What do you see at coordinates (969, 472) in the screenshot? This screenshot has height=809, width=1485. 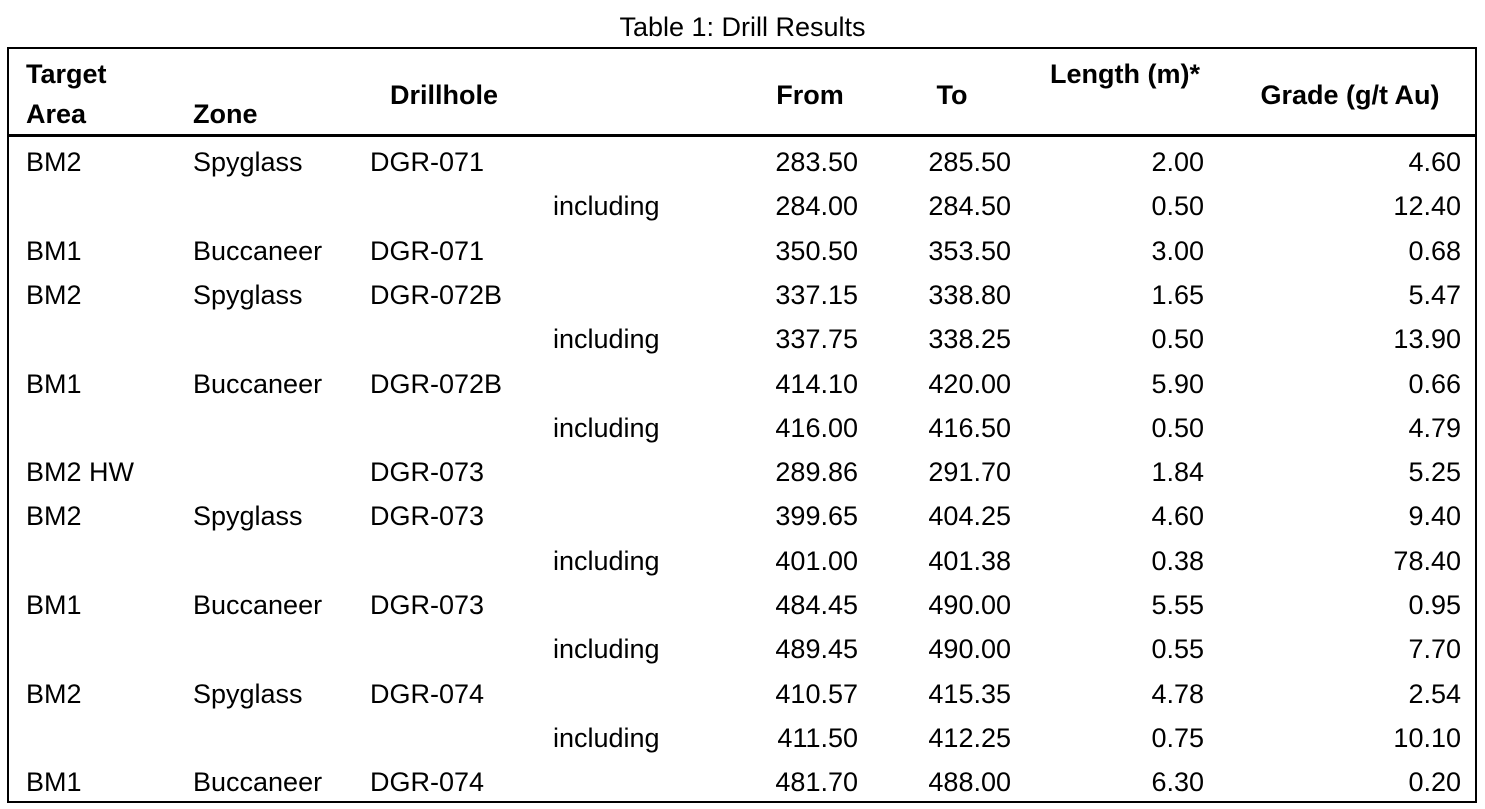 I see `table-cell: 291.70` at bounding box center [969, 472].